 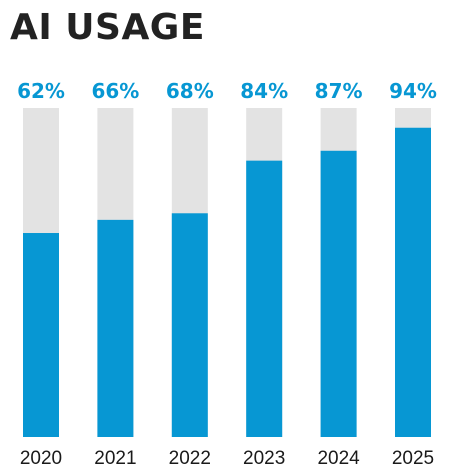 I want to click on bar-2023, so click(x=264, y=298).